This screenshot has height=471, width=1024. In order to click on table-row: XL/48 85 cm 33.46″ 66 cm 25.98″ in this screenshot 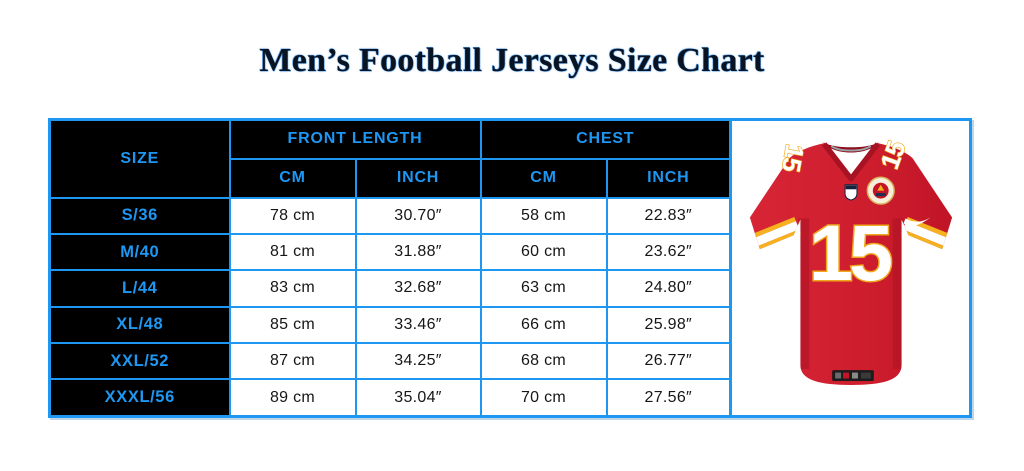, I will do `click(390, 324)`.